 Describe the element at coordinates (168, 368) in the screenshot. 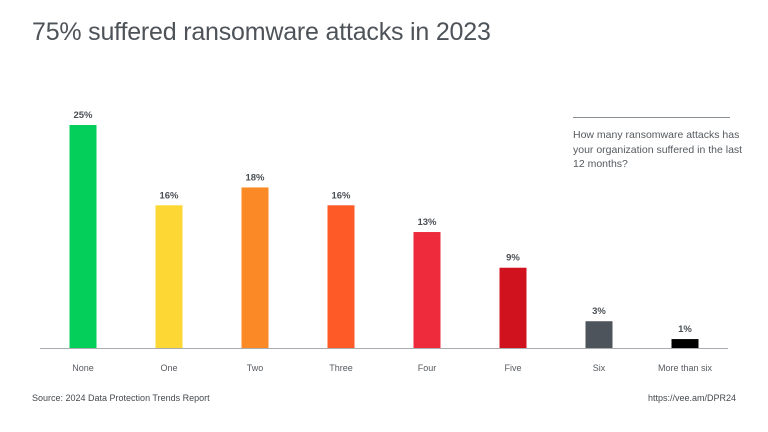

I see `x-tick-label: One` at that location.